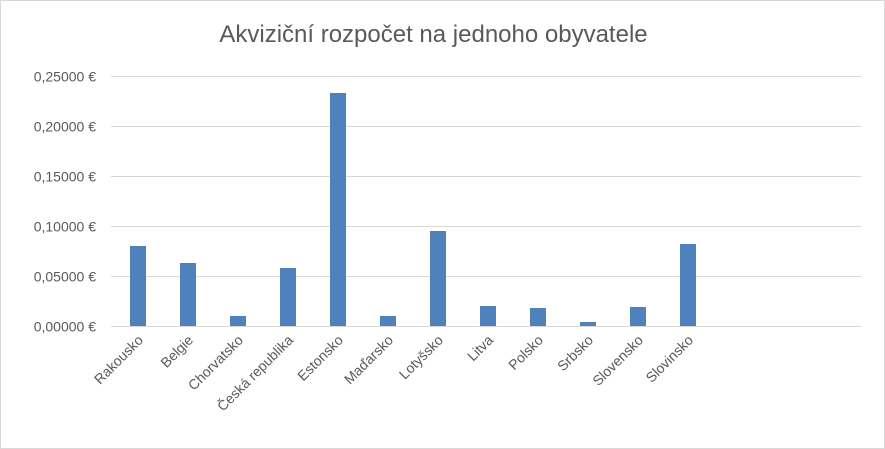 This screenshot has width=885, height=449. I want to click on y-tick-label: 0,00000 €, so click(65, 327).